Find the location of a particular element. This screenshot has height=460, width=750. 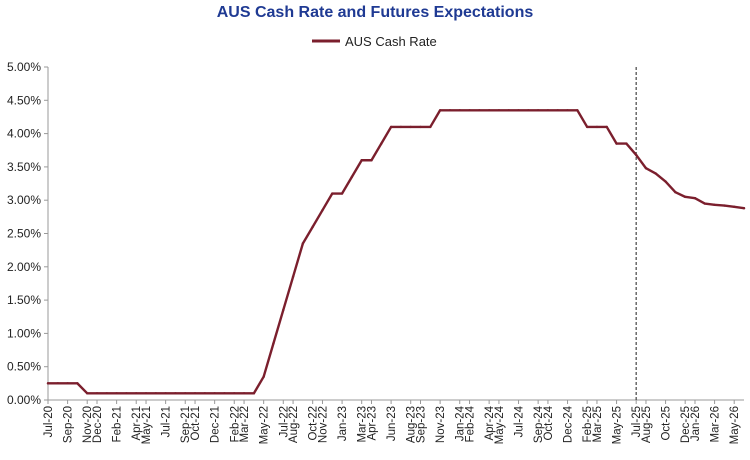

x-tick-label: May-24 is located at coordinates (500, 424).